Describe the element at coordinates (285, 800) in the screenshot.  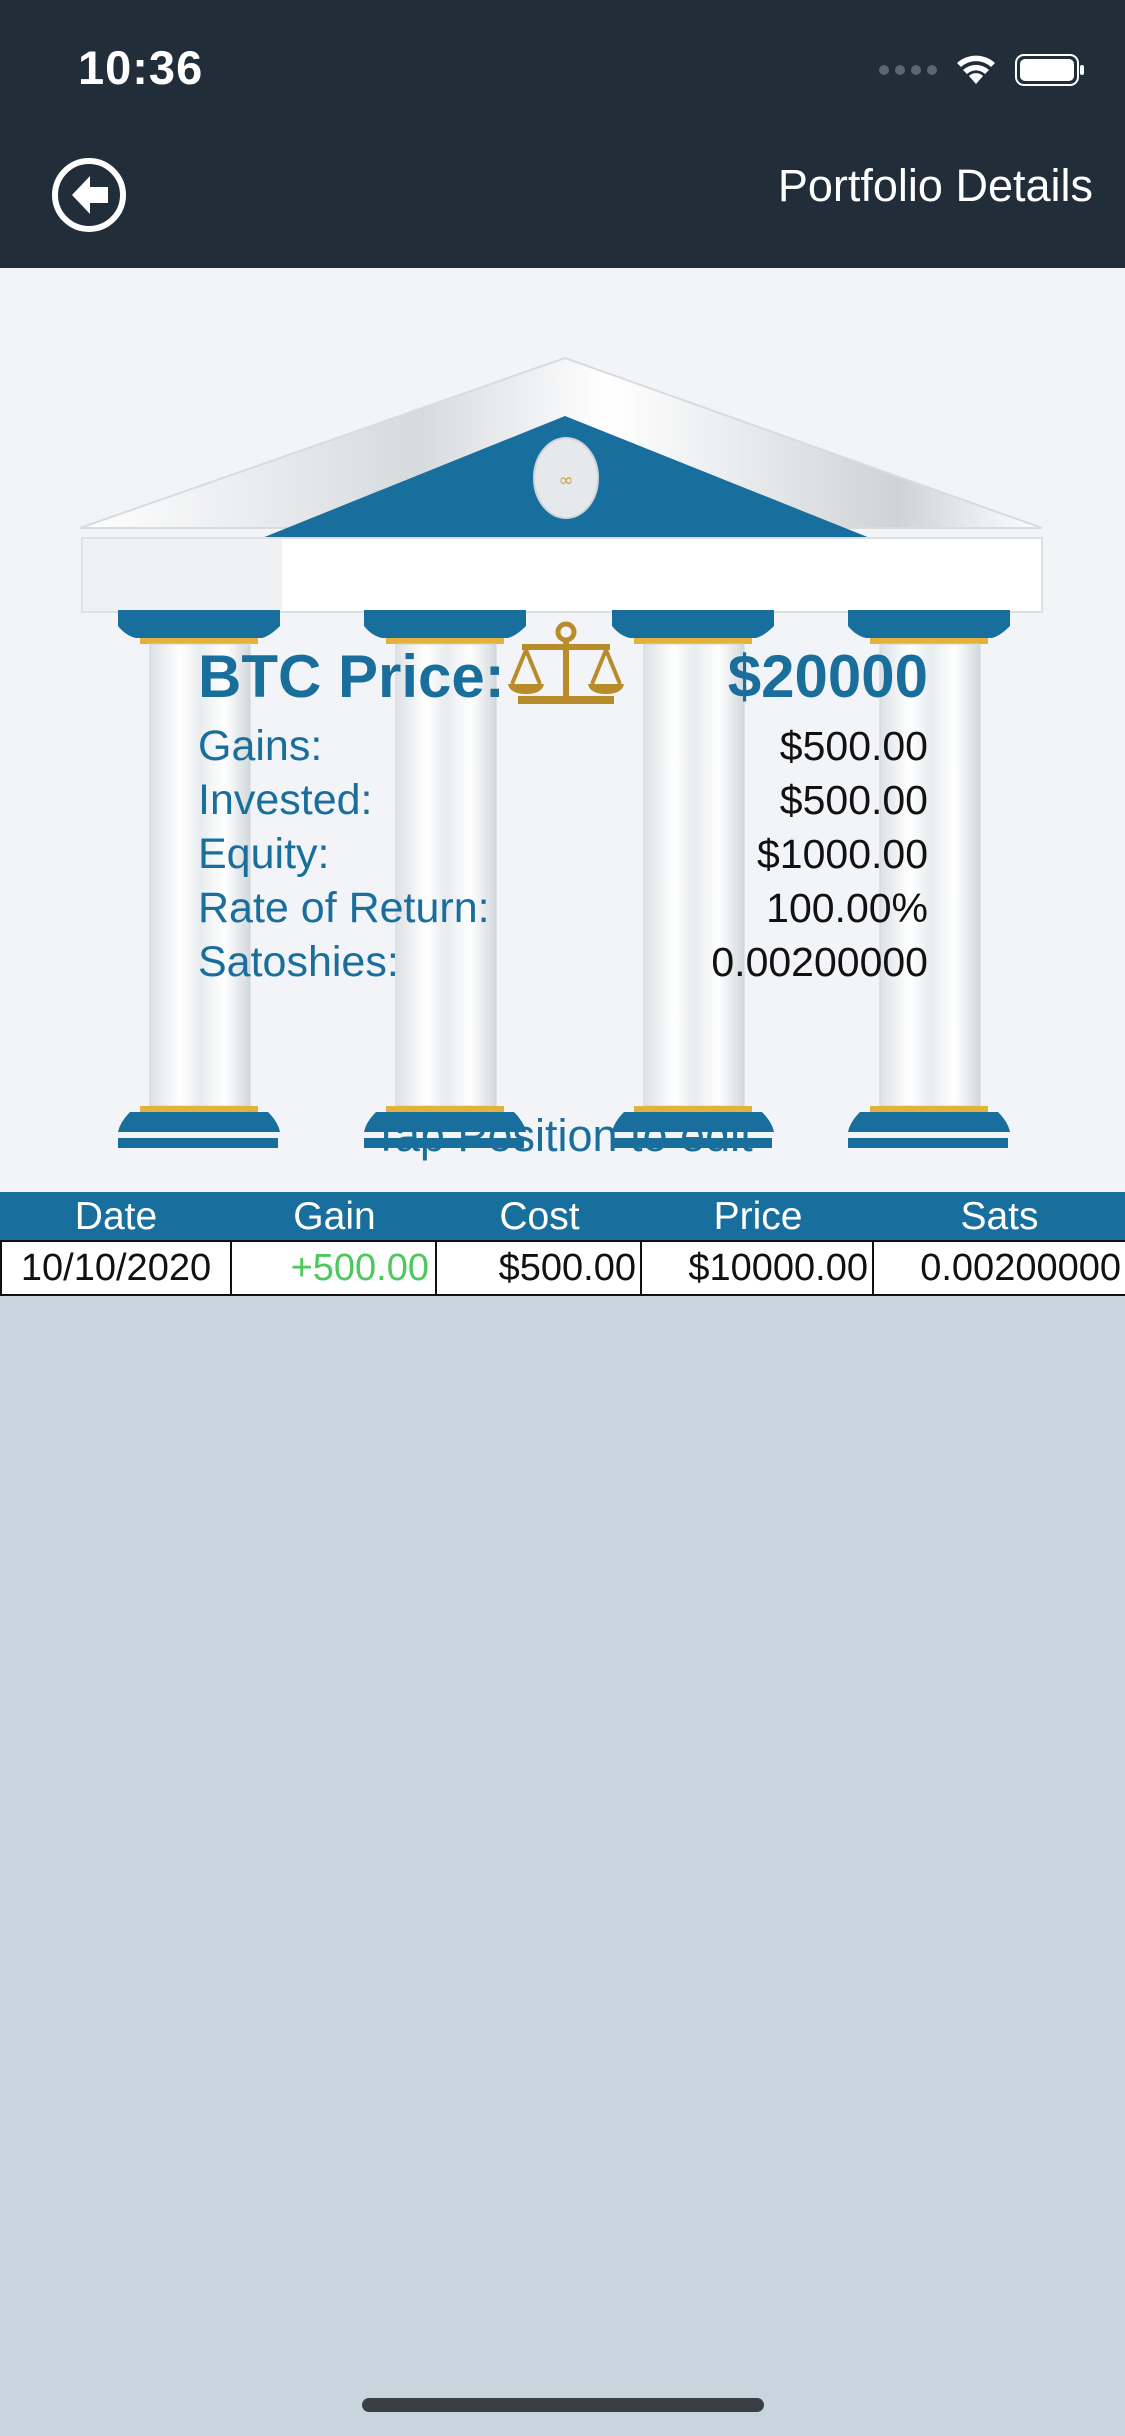
I see `stat-label: Invested:` at that location.